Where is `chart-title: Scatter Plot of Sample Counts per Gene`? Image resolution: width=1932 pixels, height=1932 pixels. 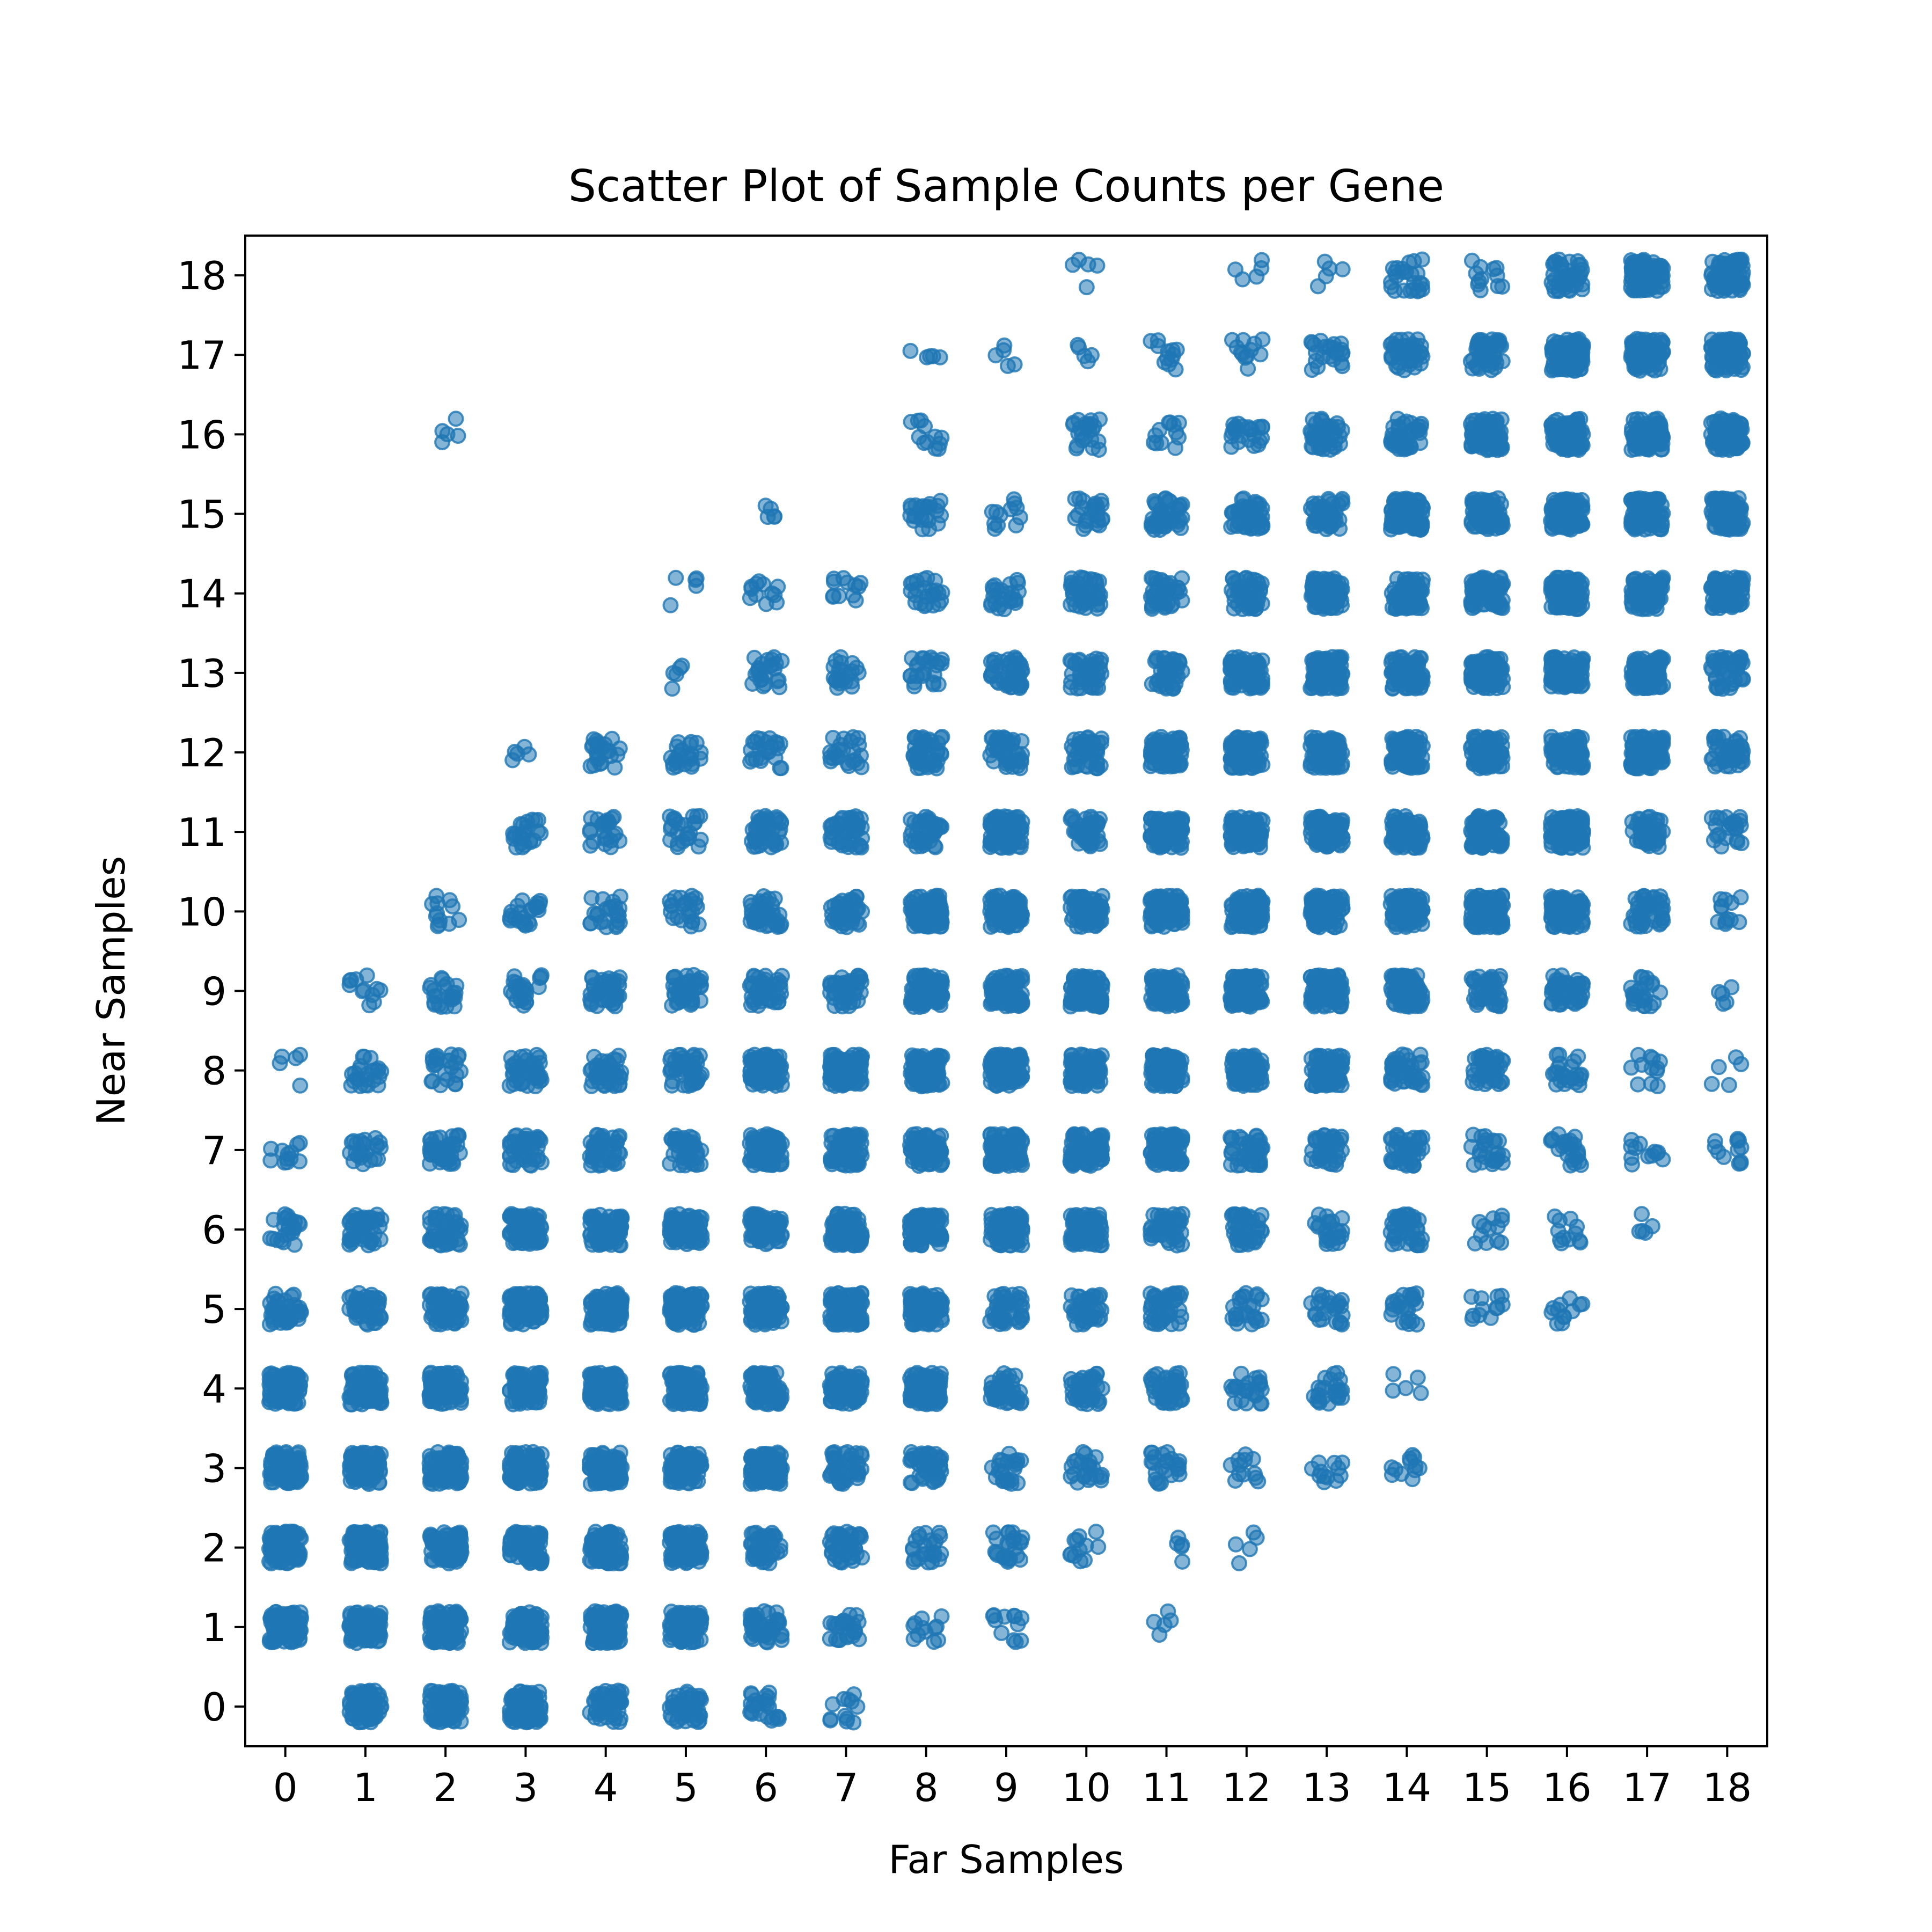
chart-title: Scatter Plot of Sample Counts per Gene is located at coordinates (1006, 186).